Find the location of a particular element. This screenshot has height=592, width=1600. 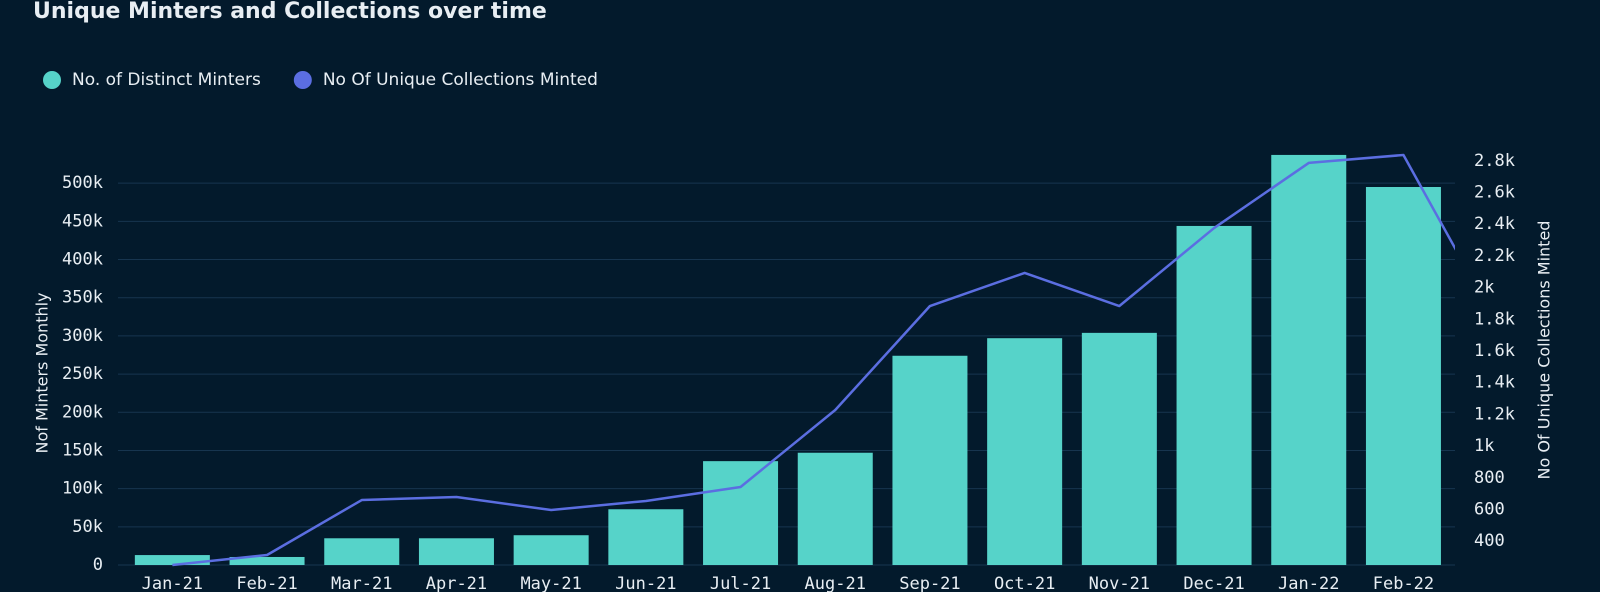

y-tick-label: 250k is located at coordinates (82, 374).